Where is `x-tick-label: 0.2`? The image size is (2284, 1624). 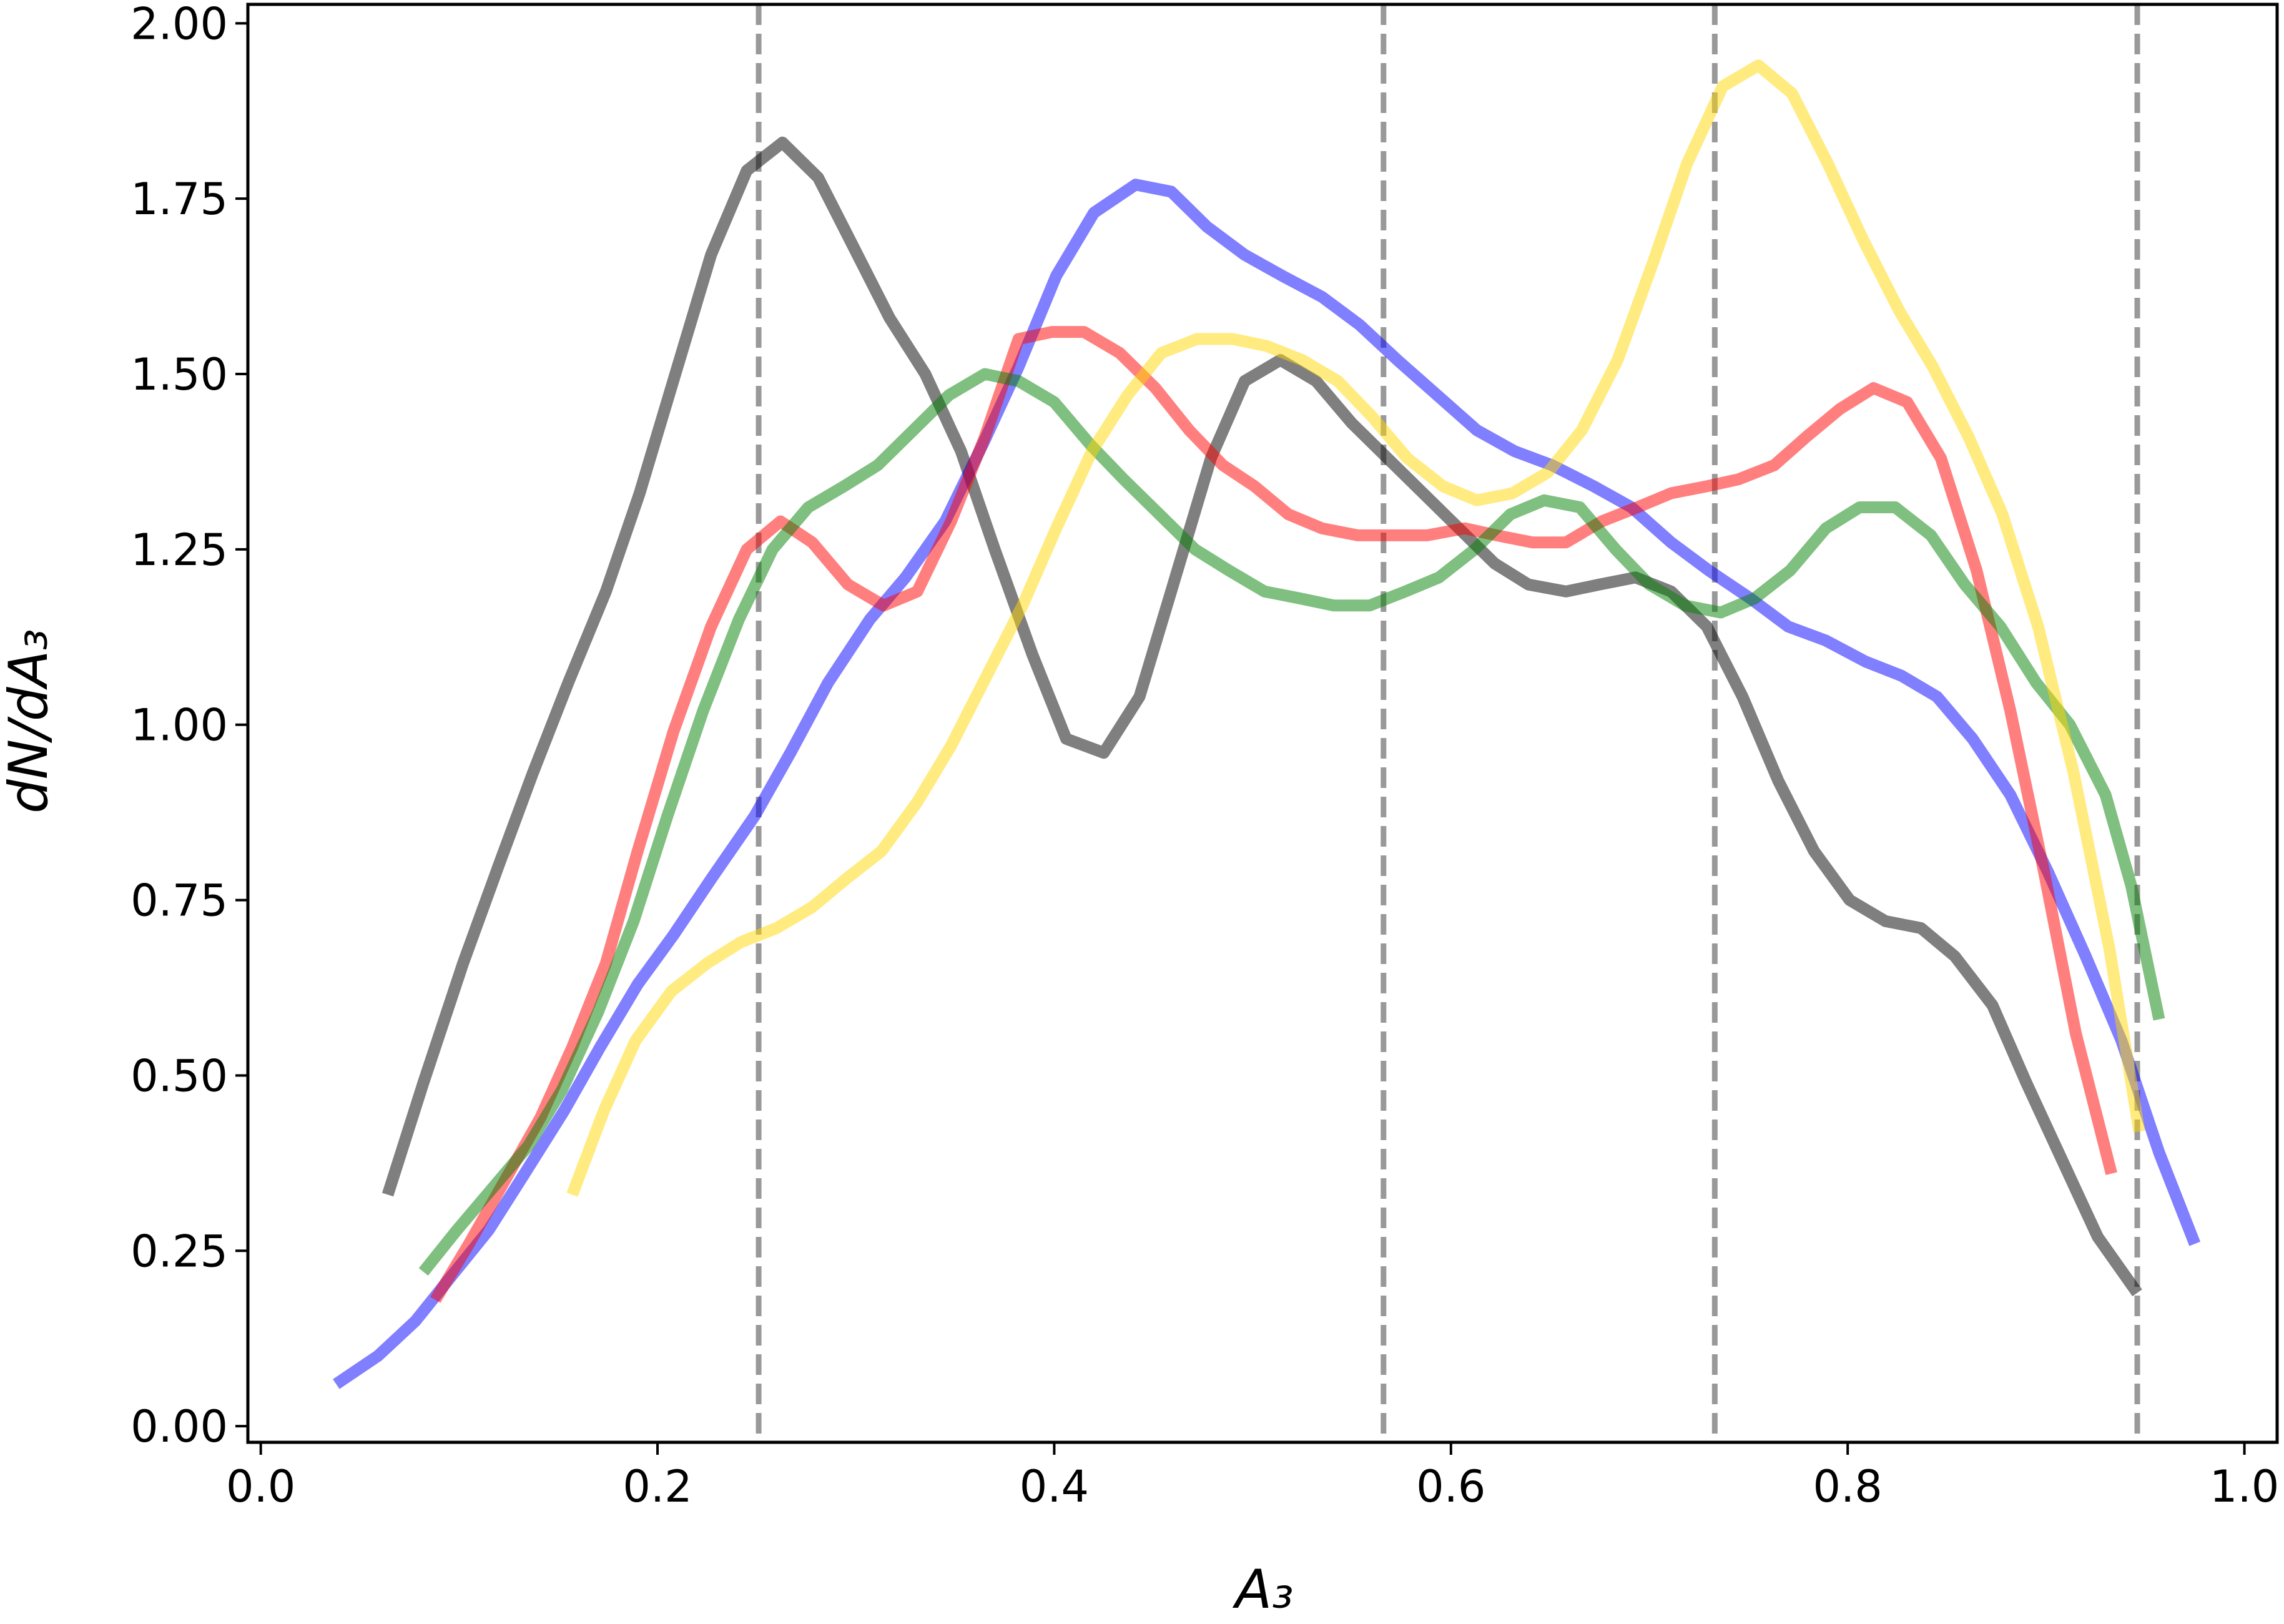
x-tick-label: 0.2 is located at coordinates (657, 1486).